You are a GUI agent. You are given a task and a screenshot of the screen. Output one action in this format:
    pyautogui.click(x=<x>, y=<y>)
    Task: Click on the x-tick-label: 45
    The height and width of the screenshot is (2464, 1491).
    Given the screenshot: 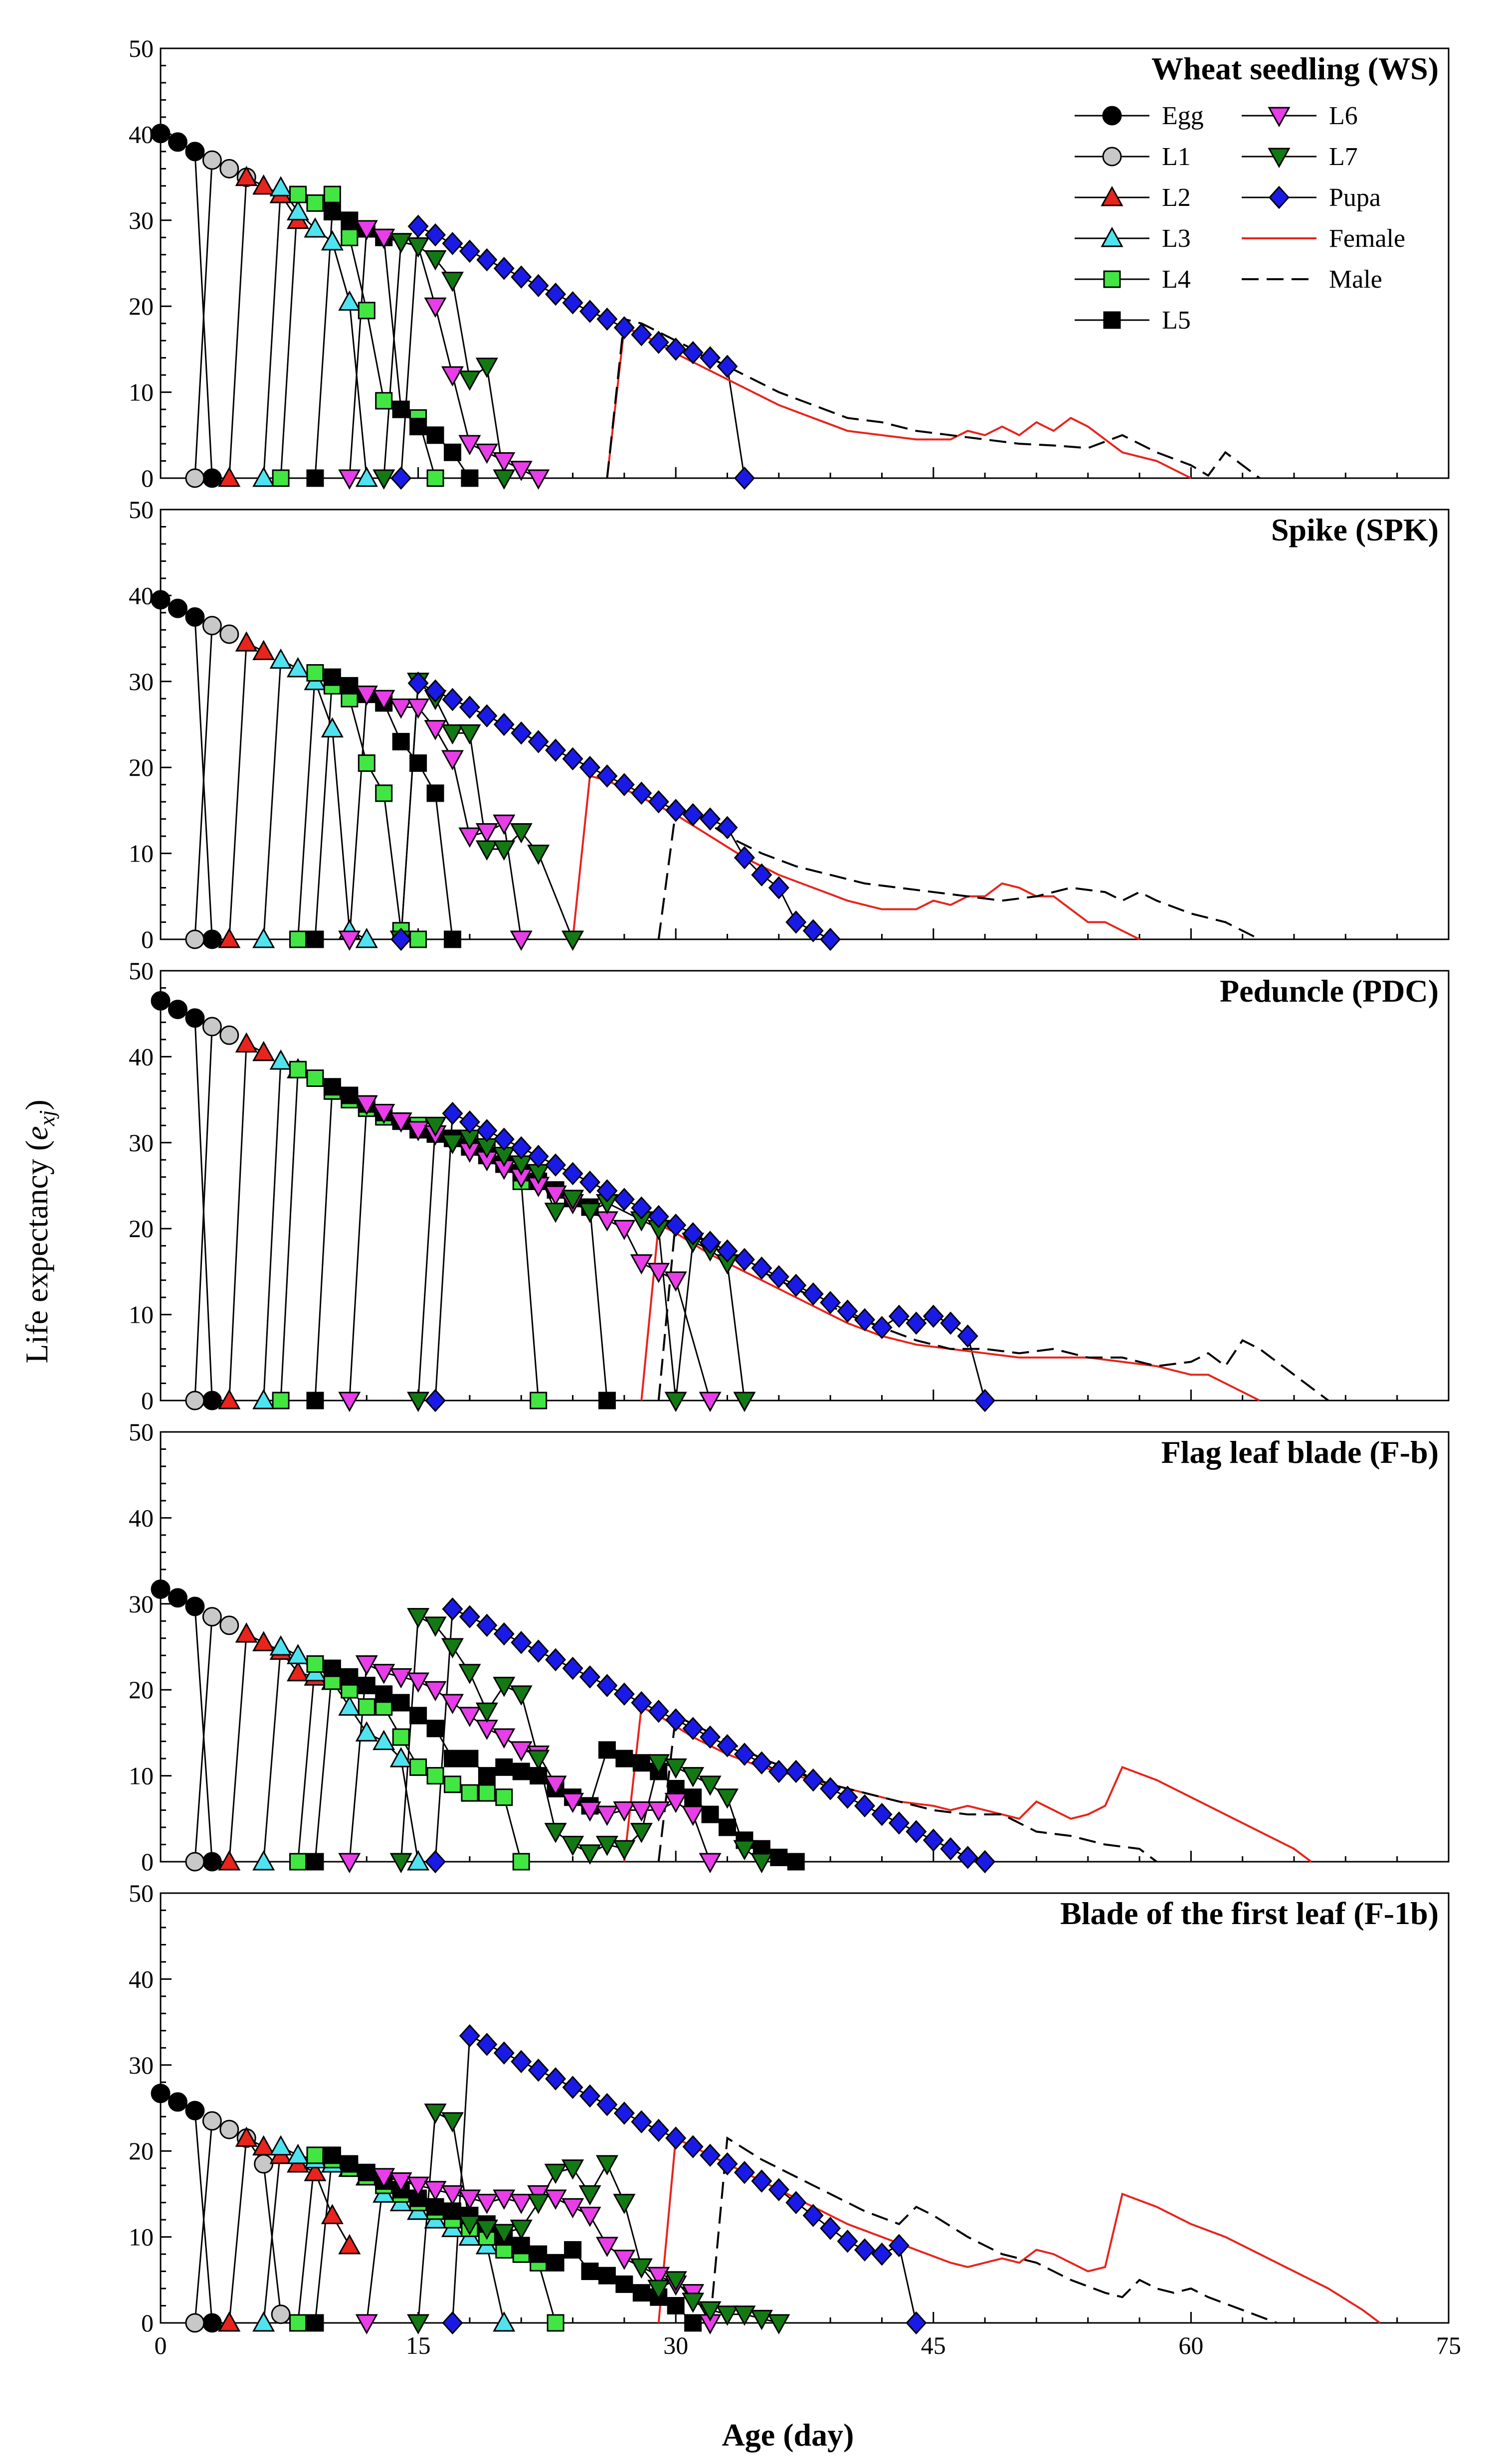 What is the action you would take?
    pyautogui.click(x=933, y=2345)
    